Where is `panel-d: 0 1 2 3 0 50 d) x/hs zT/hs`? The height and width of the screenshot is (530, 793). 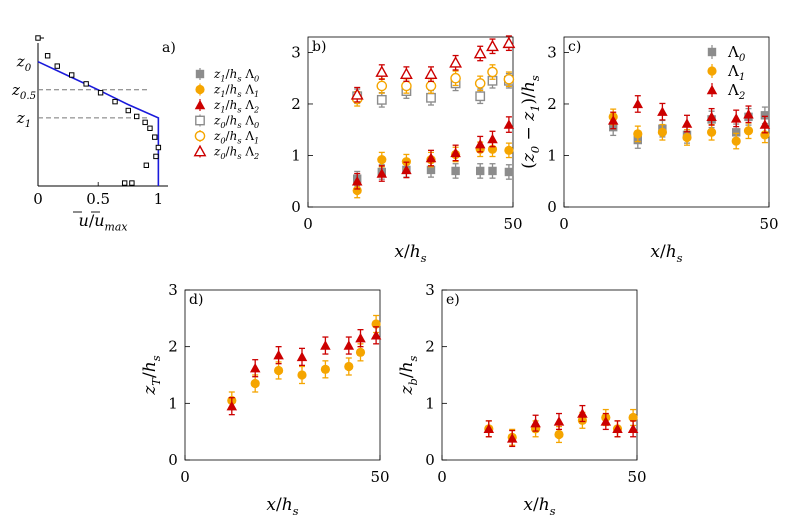 panel-d: 0 1 2 3 0 50 d) x/hs zT/hs is located at coordinates (265, 399).